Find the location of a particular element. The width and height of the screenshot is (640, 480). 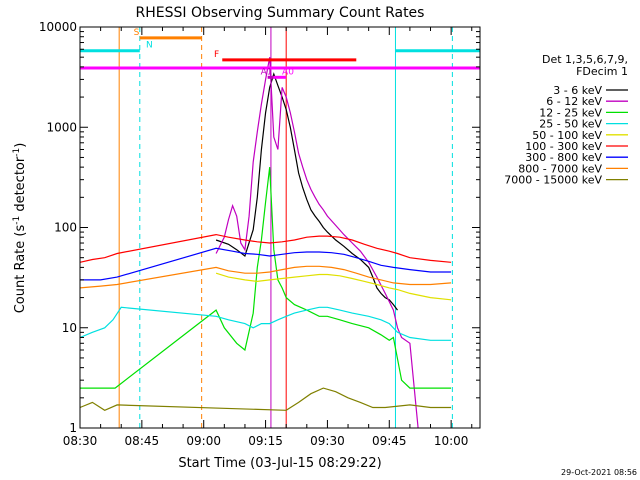

legend-header-1: FDecim 1 is located at coordinates (602, 71).